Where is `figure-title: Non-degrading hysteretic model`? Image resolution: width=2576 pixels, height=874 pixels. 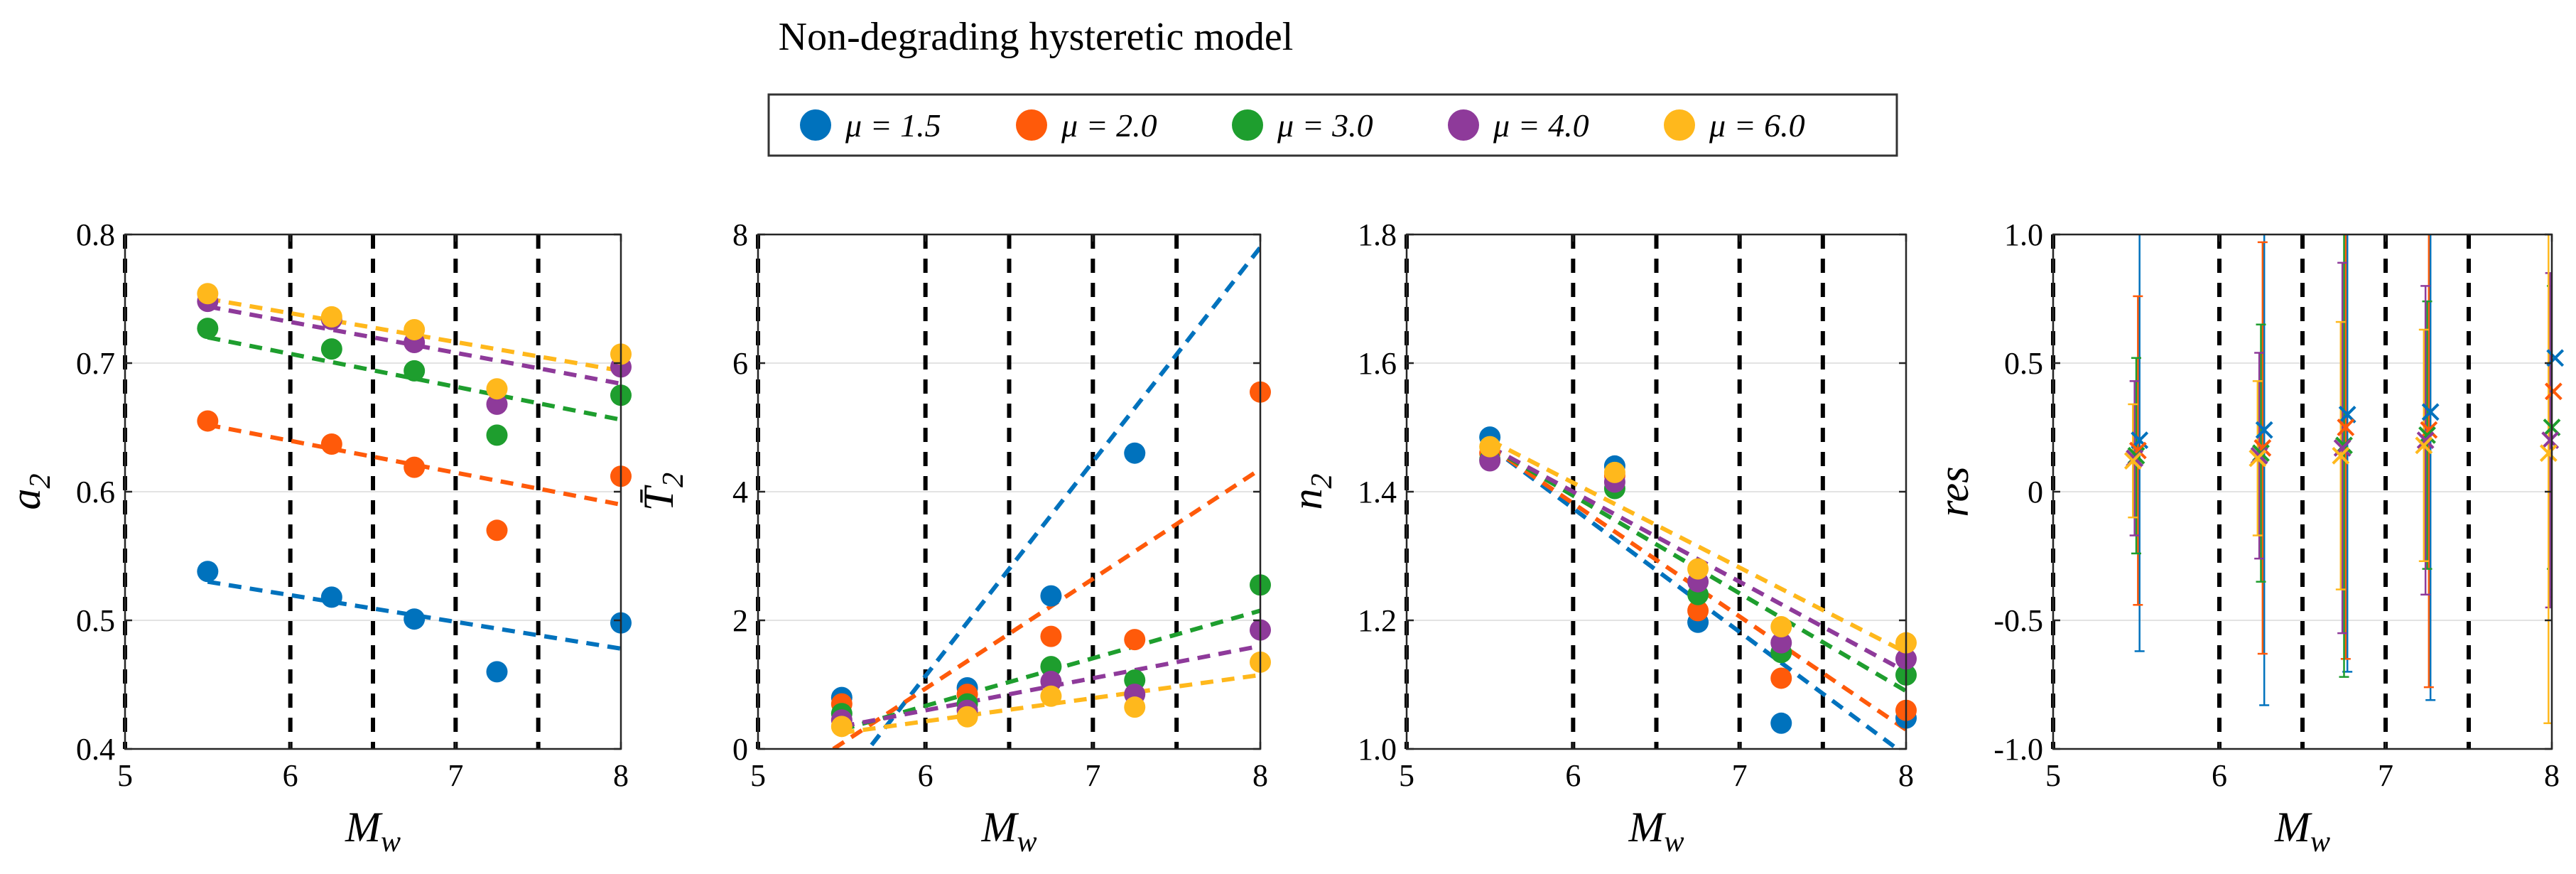
figure-title: Non-degrading hysteretic model is located at coordinates (1036, 37).